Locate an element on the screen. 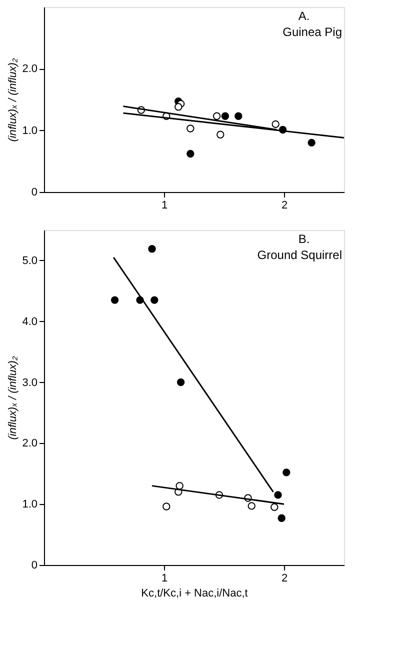  y-tick-label: 3.0 is located at coordinates (30, 382).